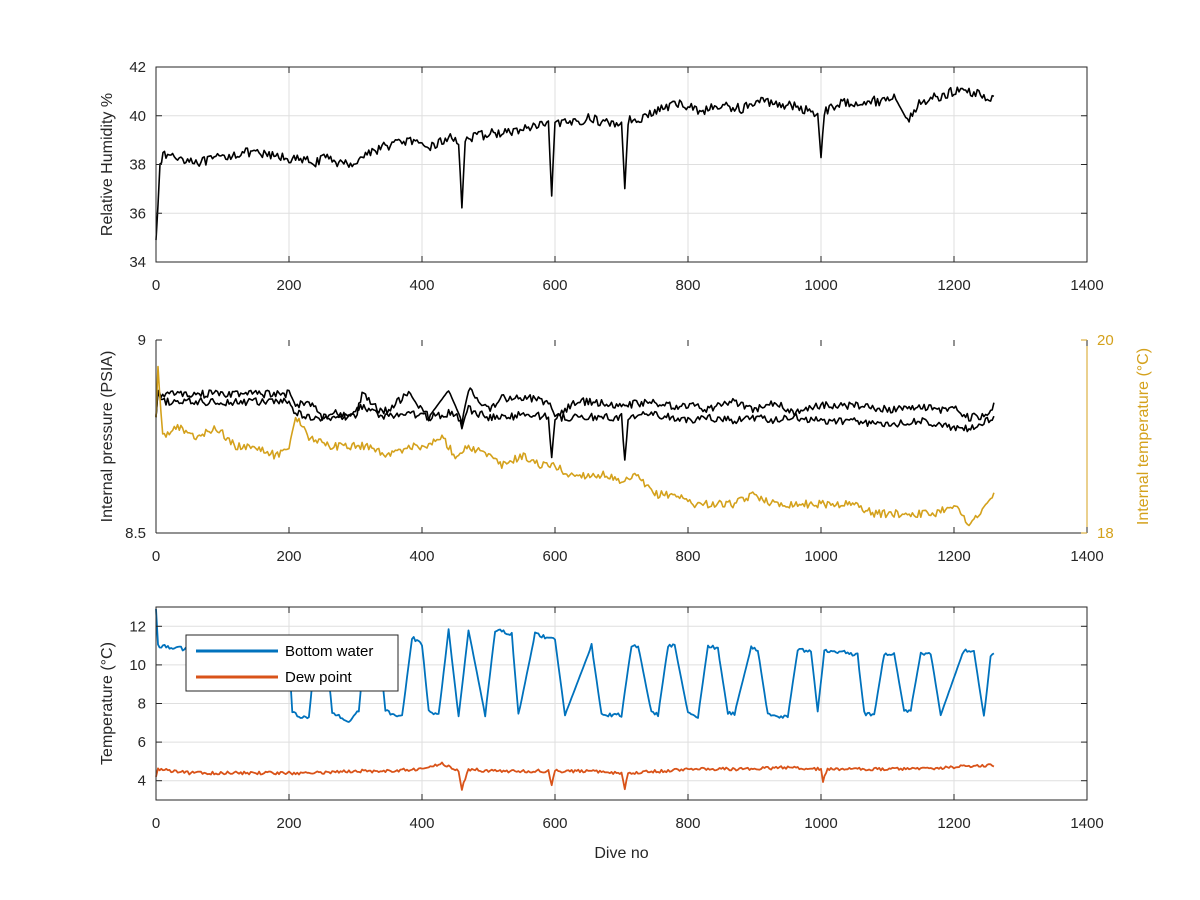  I want to click on temperature-y-axis-label: Temperature (°C), so click(107, 703).